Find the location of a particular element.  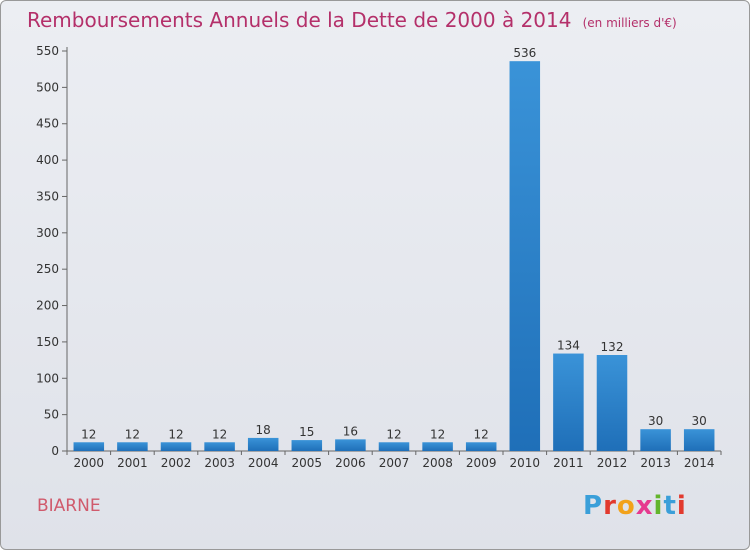

data-label: 18 is located at coordinates (263, 430).